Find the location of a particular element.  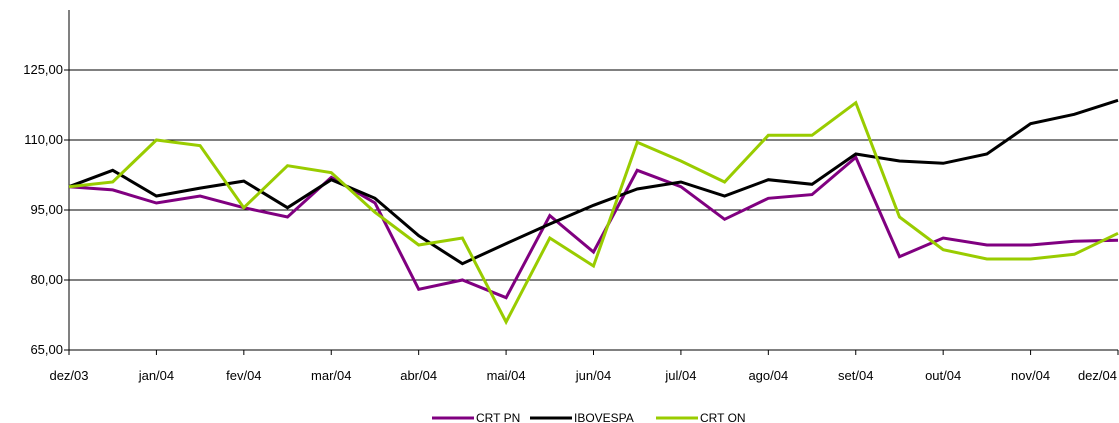

x-tick-label: fev/04 is located at coordinates (243, 375).